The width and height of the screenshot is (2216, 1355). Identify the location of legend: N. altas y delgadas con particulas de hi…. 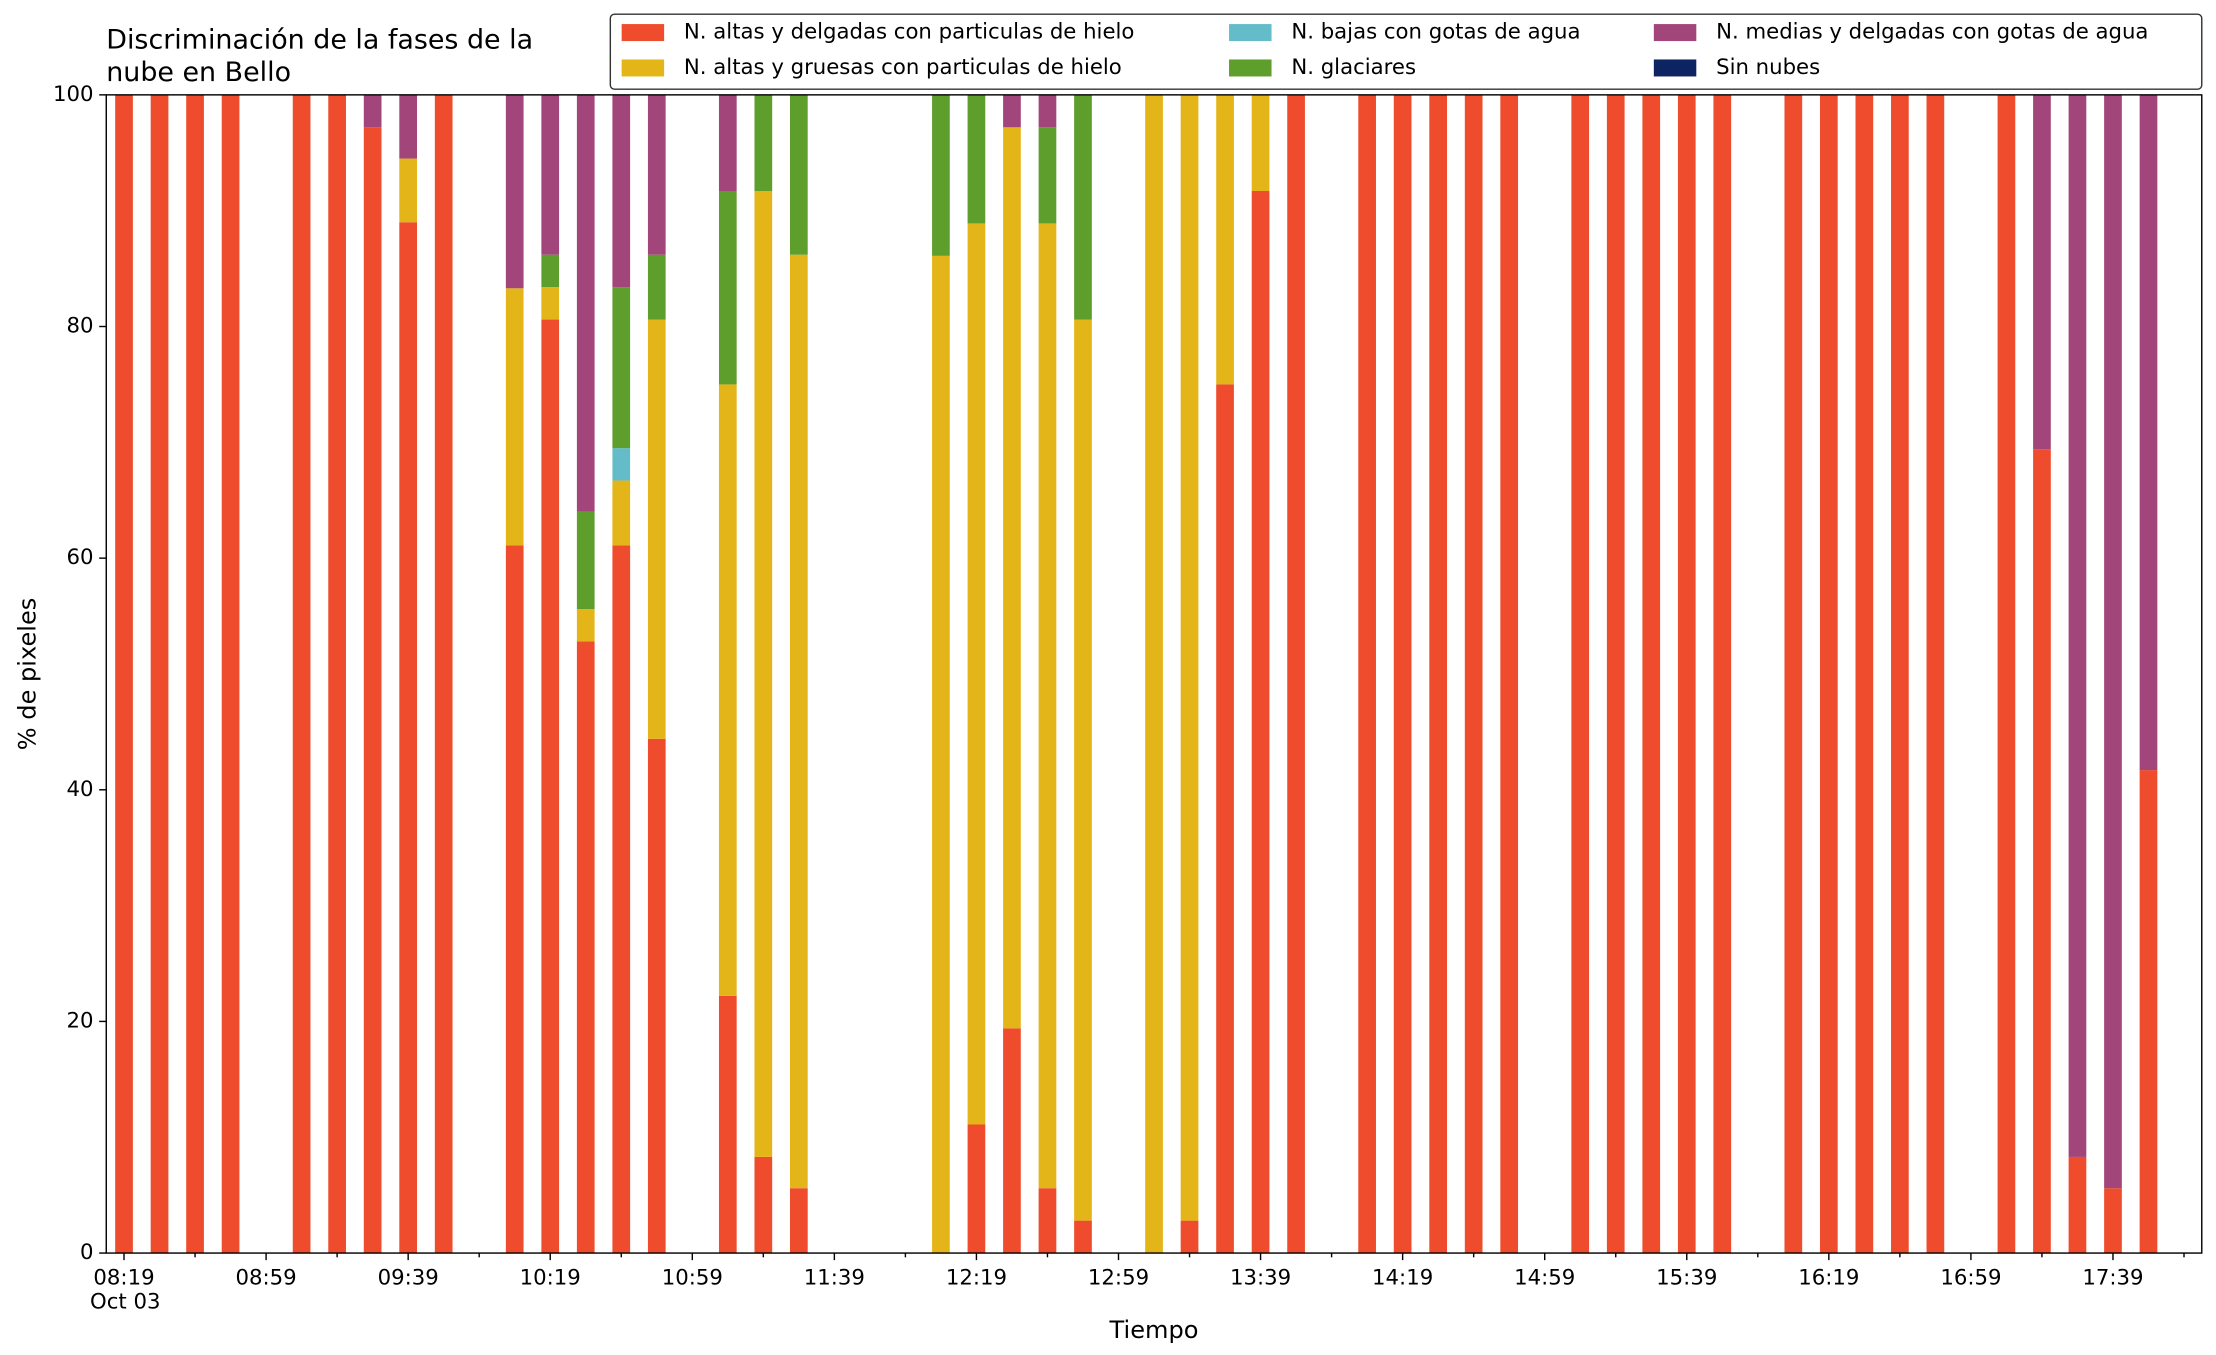
(1406, 51).